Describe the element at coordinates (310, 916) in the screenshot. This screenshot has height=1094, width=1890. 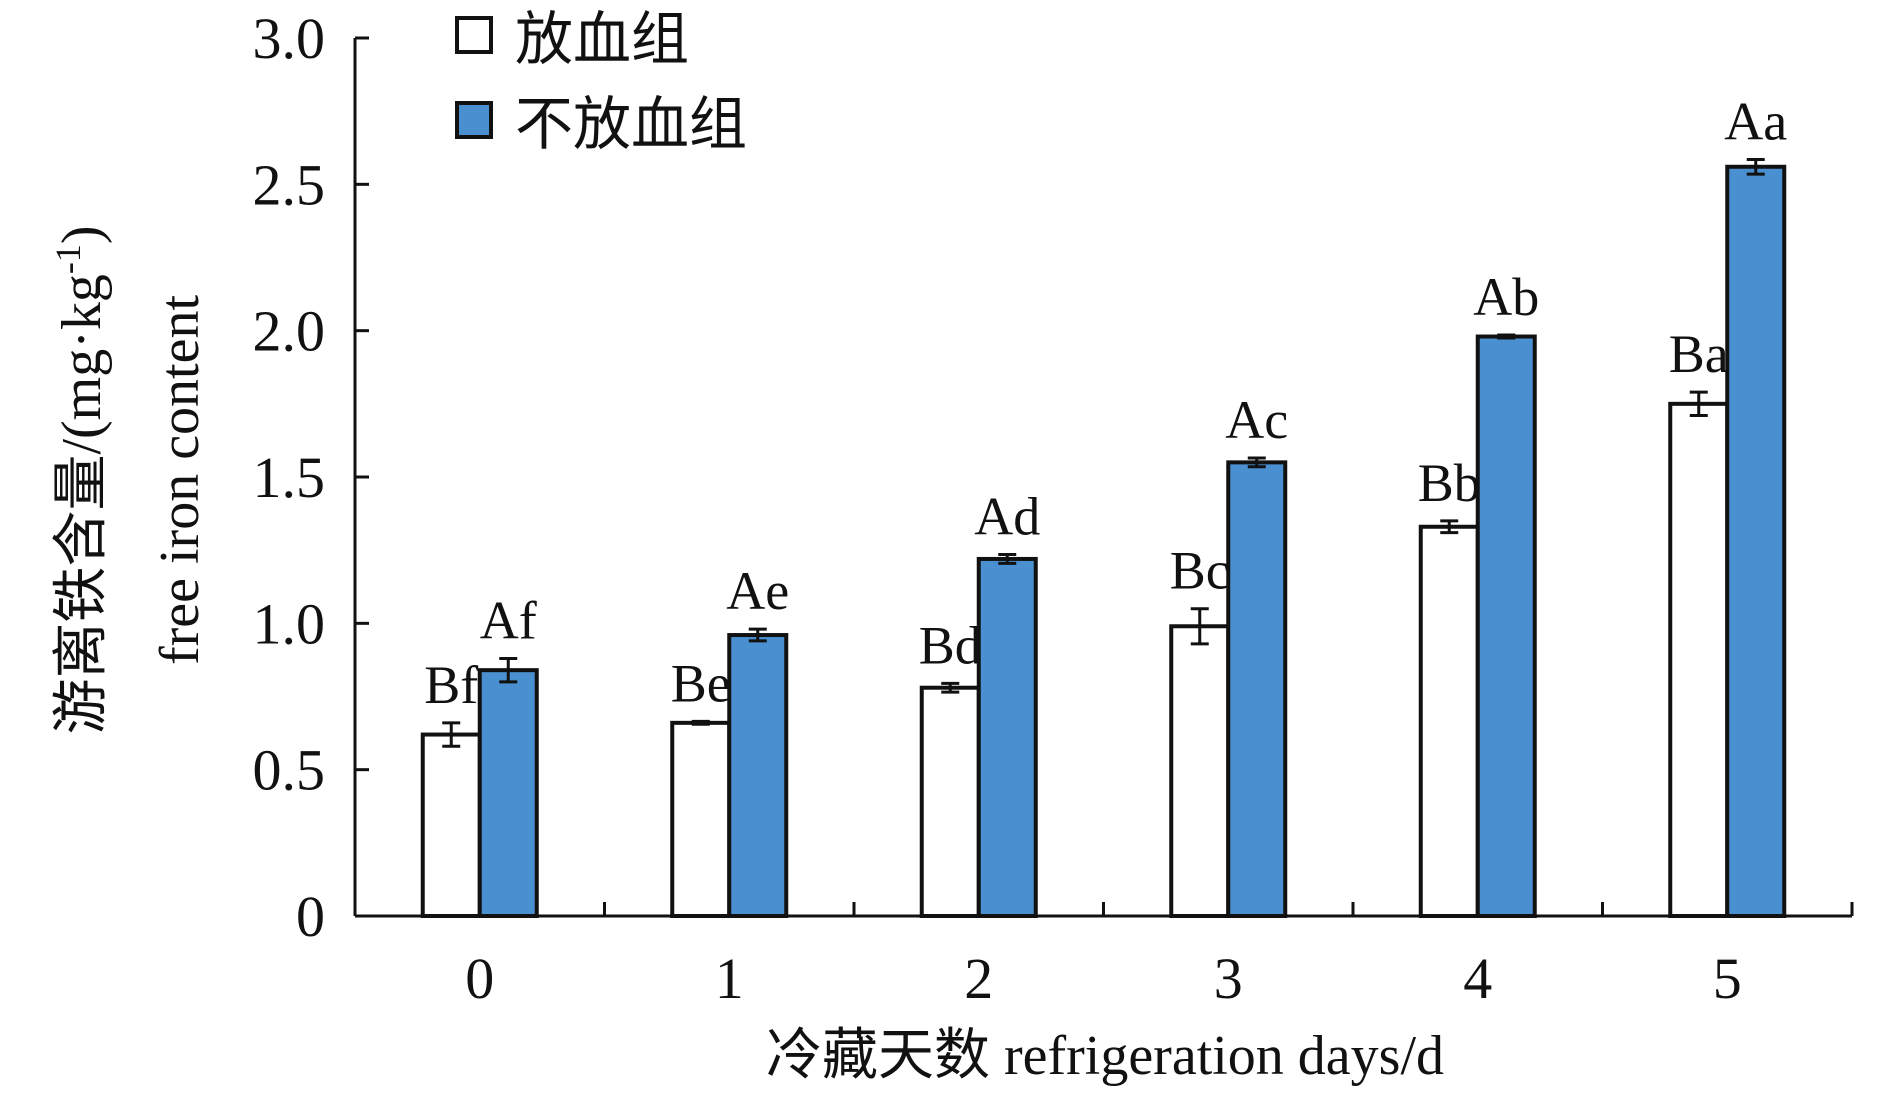
I see `y-tick-label: 0` at that location.